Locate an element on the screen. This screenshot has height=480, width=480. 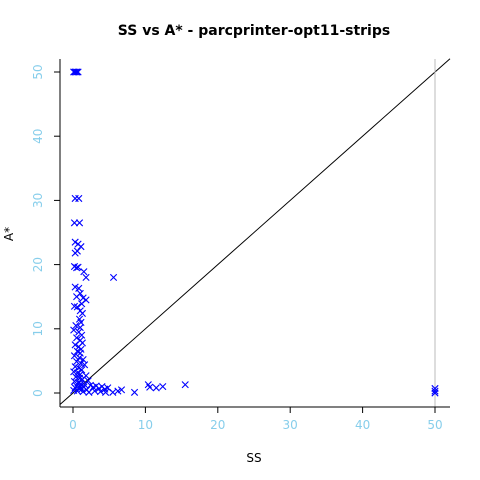
x-axis-label: SS is located at coordinates (253, 458).